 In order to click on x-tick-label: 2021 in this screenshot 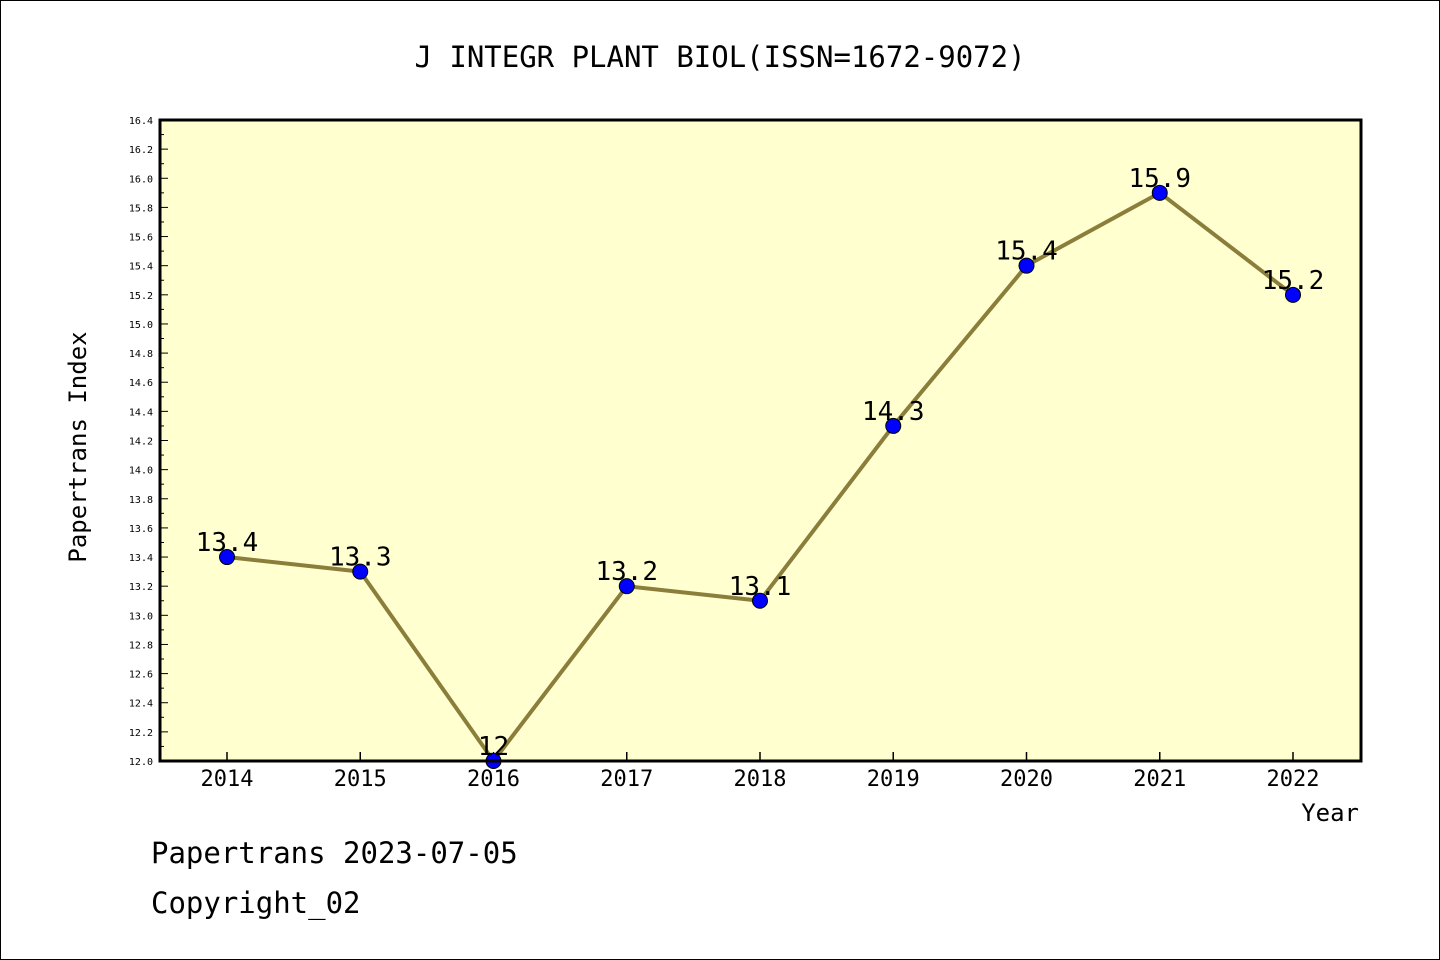, I will do `click(1159, 779)`.